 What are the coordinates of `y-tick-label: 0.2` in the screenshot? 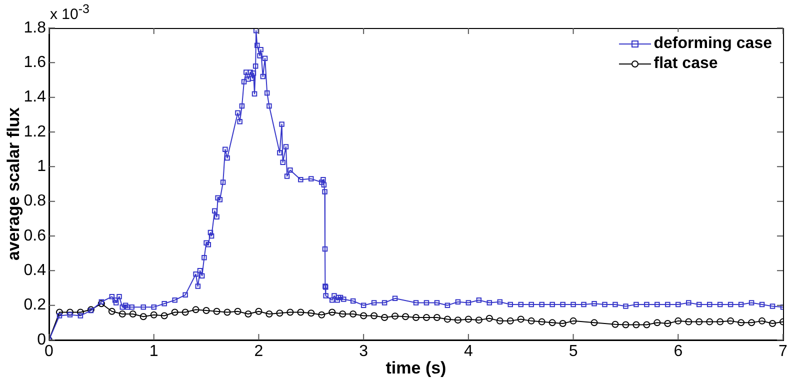 It's located at (35, 305).